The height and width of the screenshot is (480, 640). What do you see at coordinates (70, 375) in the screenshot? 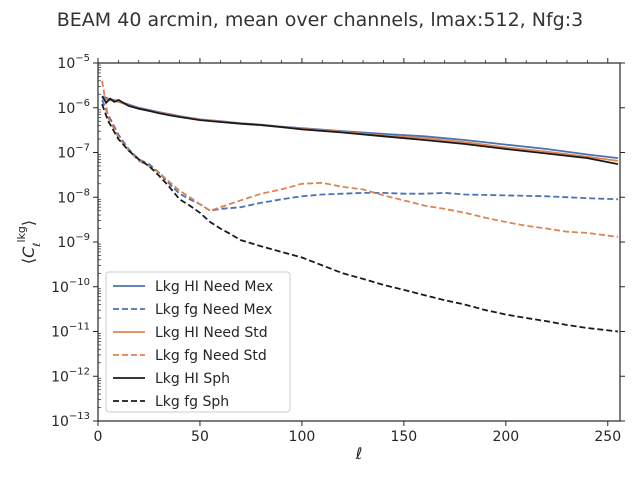
I see `y-tick-label: 10⁻¹²` at bounding box center [70, 375].